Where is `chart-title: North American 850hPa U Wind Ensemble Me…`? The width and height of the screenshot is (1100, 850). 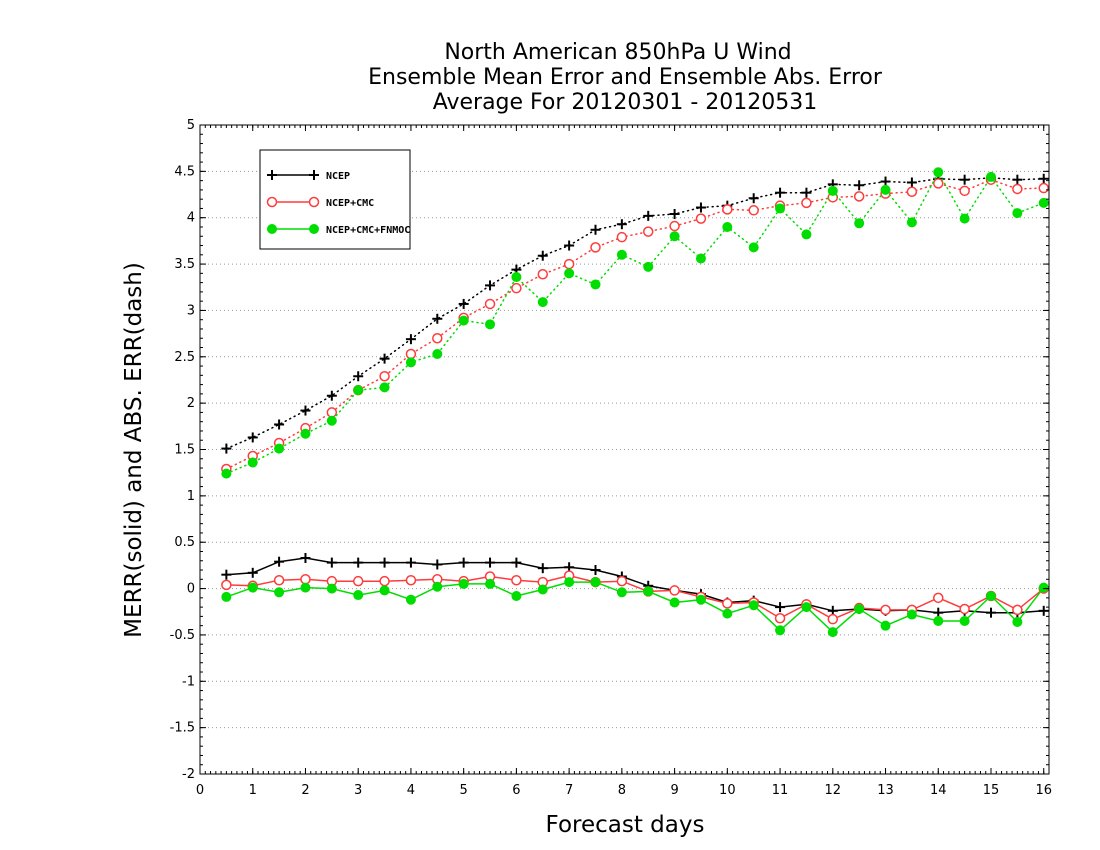
chart-title: North American 850hPa U Wind Ensemble Me… is located at coordinates (625, 77).